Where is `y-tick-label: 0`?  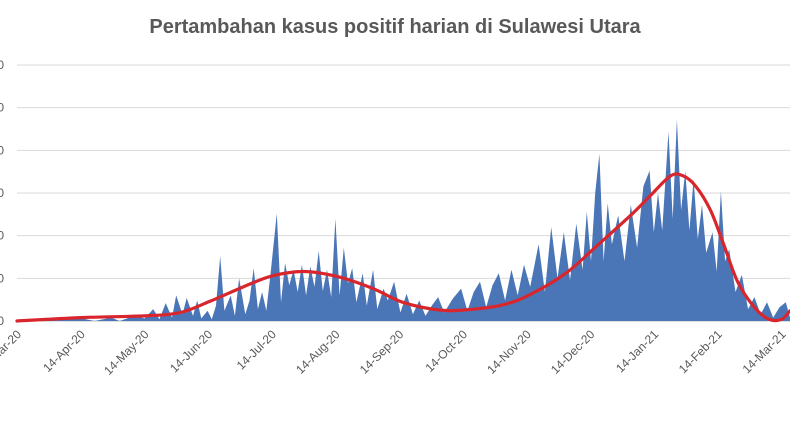
y-tick-label: 0 is located at coordinates (2, 321).